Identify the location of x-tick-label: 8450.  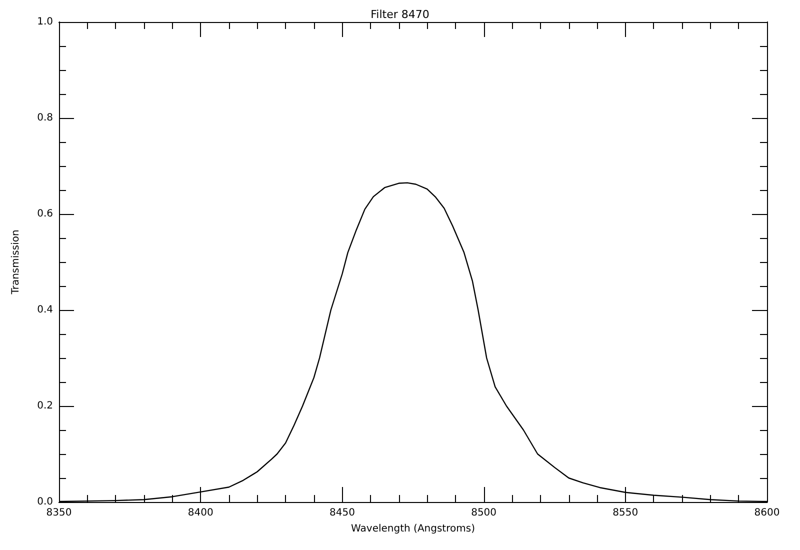
(342, 513).